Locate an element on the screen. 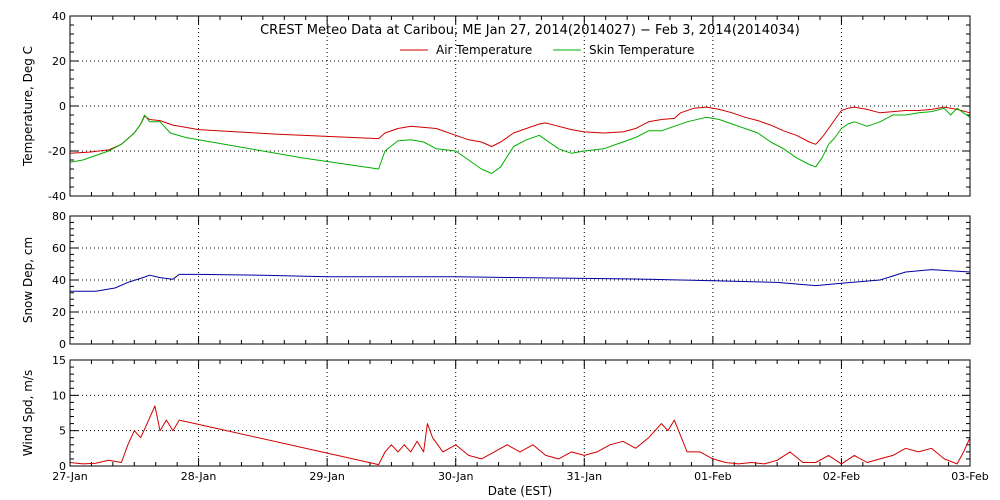 The height and width of the screenshot is (500, 1000). snow-depth-y-axis-title: Snow Dep, cm is located at coordinates (28, 280).